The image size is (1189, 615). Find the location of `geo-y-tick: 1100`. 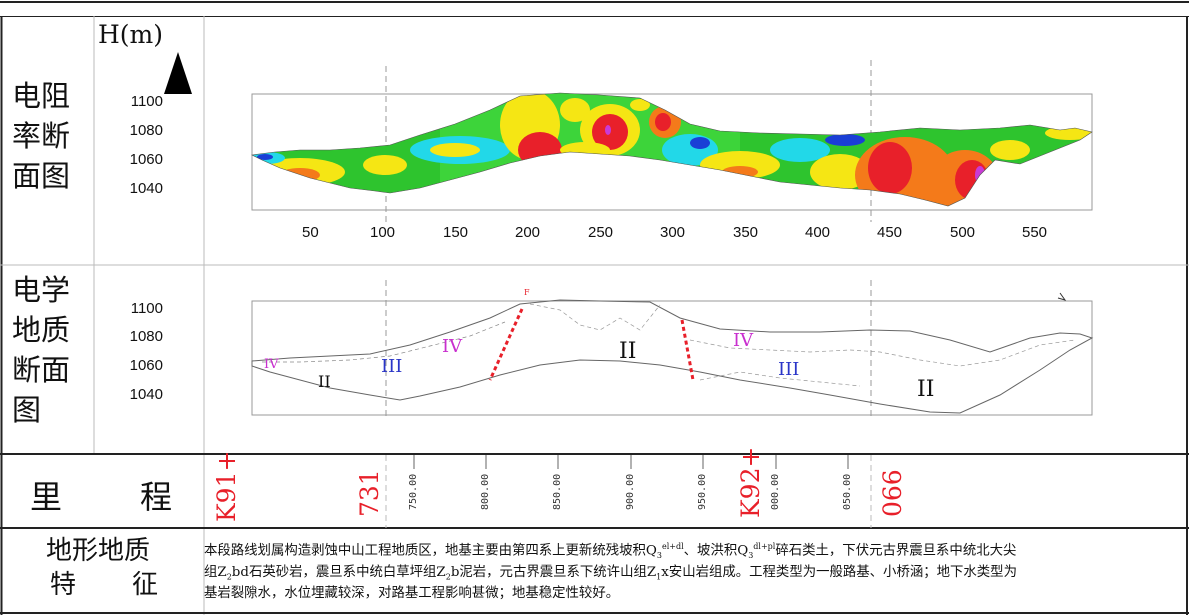

geo-y-tick: 1100 is located at coordinates (146, 308).